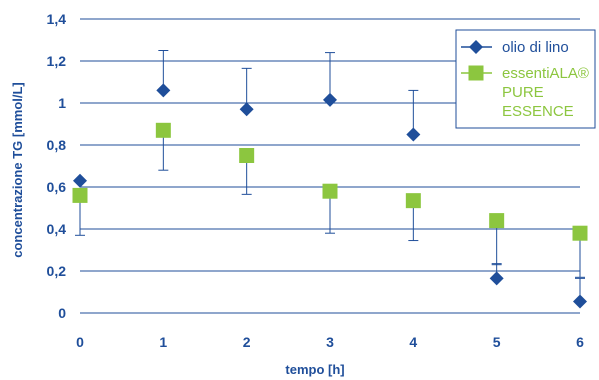 This screenshot has height=380, width=599. Describe the element at coordinates (523, 92) in the screenshot. I see `legend-label: PURE` at that location.